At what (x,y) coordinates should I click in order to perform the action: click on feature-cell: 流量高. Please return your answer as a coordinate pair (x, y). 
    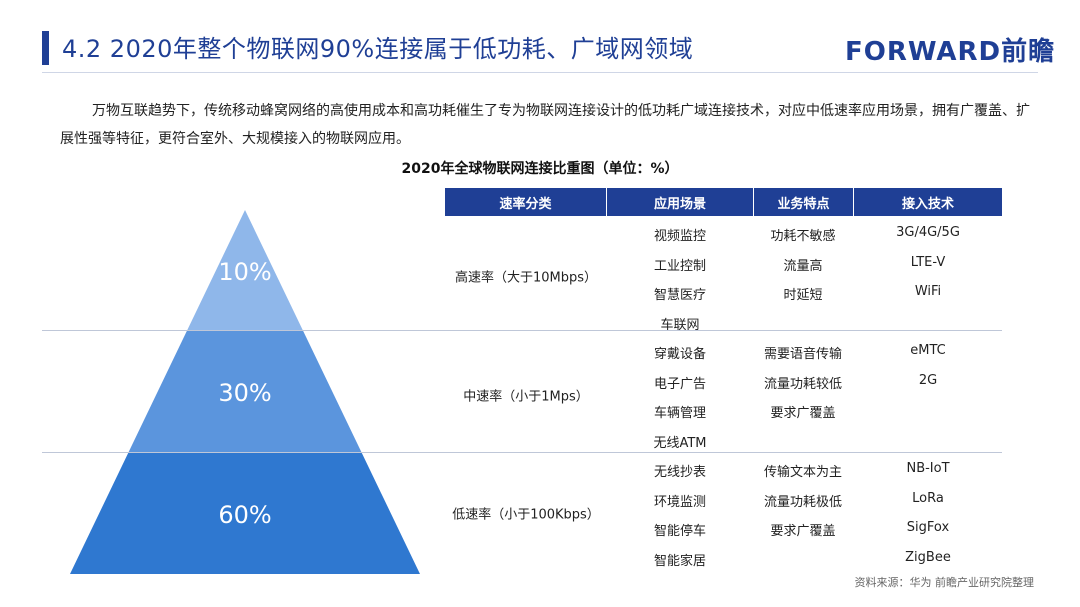
    Looking at the image, I should click on (803, 266).